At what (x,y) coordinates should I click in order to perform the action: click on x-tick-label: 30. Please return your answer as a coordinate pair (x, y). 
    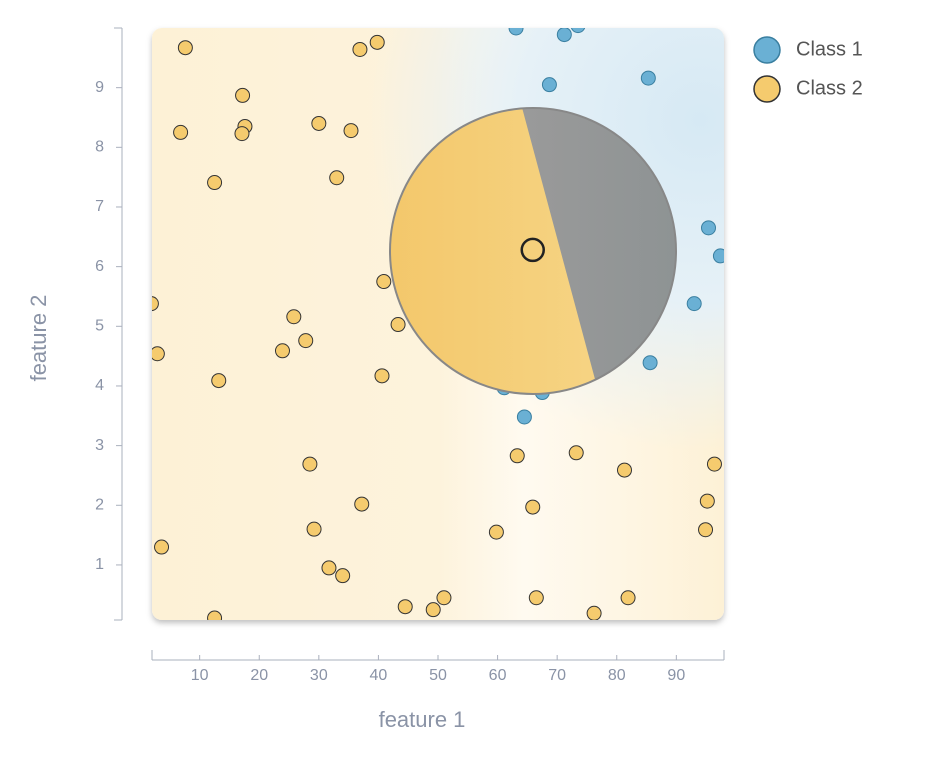
    Looking at the image, I should click on (319, 675).